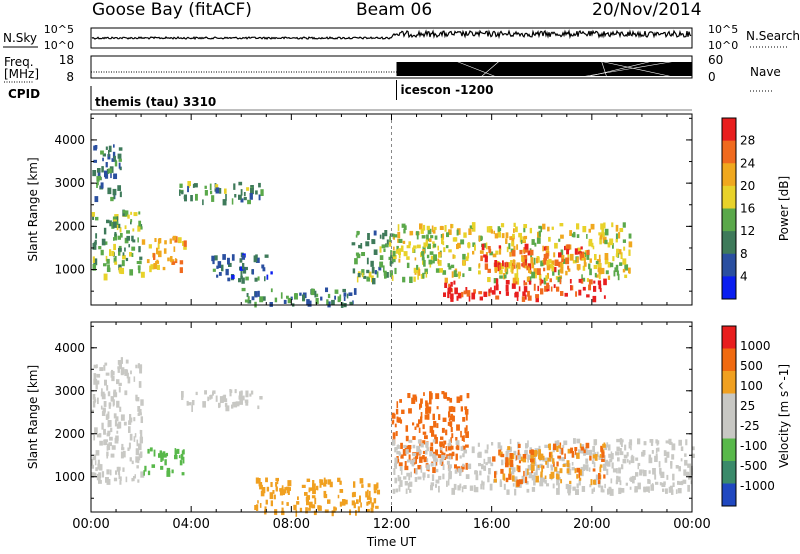 This screenshot has width=800, height=554. Describe the element at coordinates (723, 29) in the screenshot. I see `nsearch-tick-label: 10^5` at that location.